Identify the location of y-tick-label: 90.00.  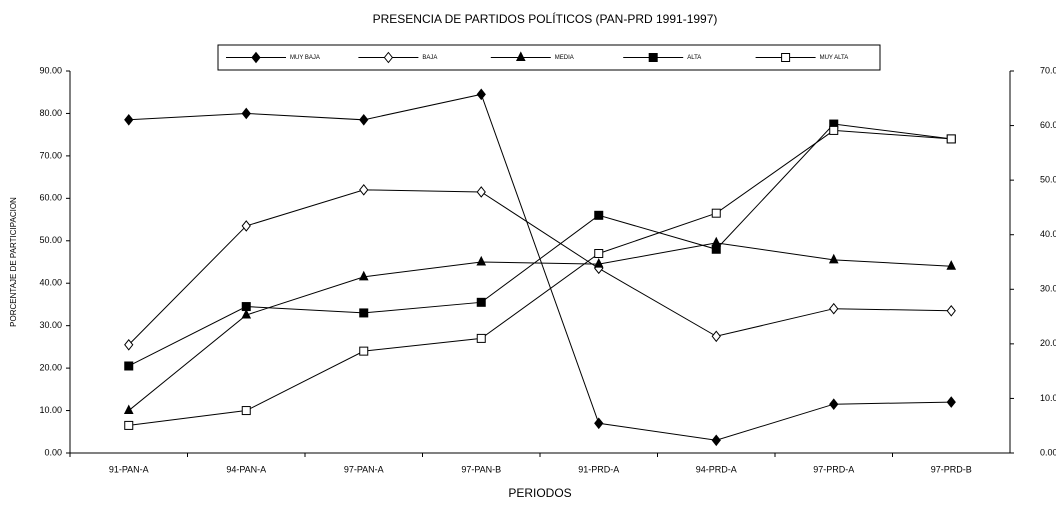
(50, 70).